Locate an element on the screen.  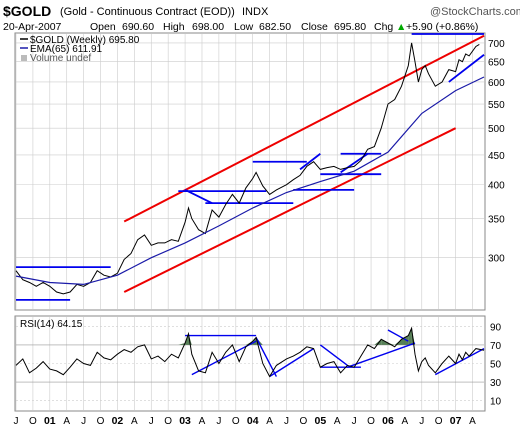
low-value: 682.50 is located at coordinates (275, 27).